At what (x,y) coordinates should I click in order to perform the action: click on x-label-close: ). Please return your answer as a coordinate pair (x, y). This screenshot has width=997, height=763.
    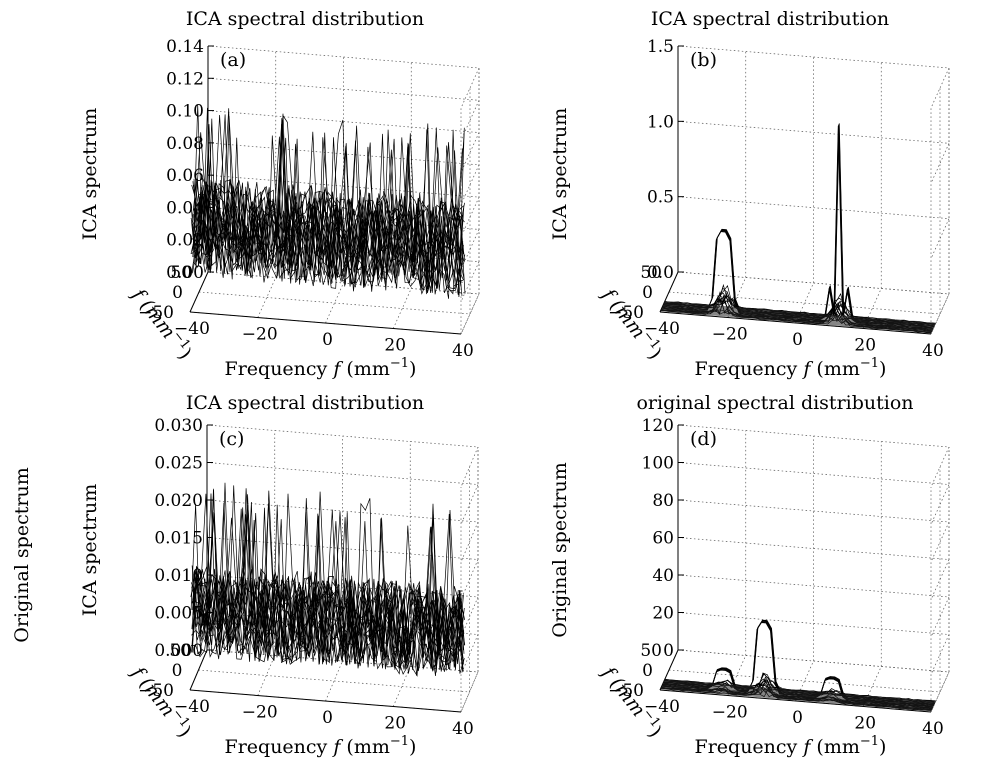
    Looking at the image, I should click on (412, 747).